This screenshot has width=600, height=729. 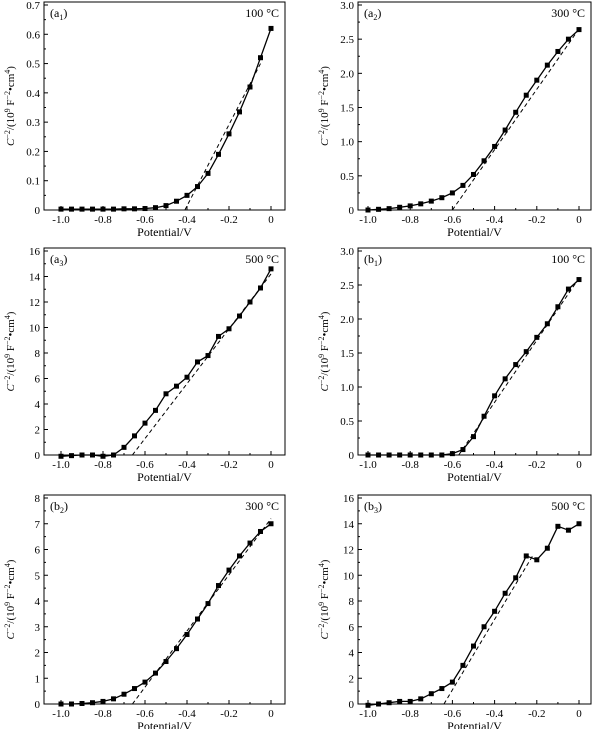 What do you see at coordinates (347, 143) in the screenshot?
I see `y-tick-label: 1.0` at bounding box center [347, 143].